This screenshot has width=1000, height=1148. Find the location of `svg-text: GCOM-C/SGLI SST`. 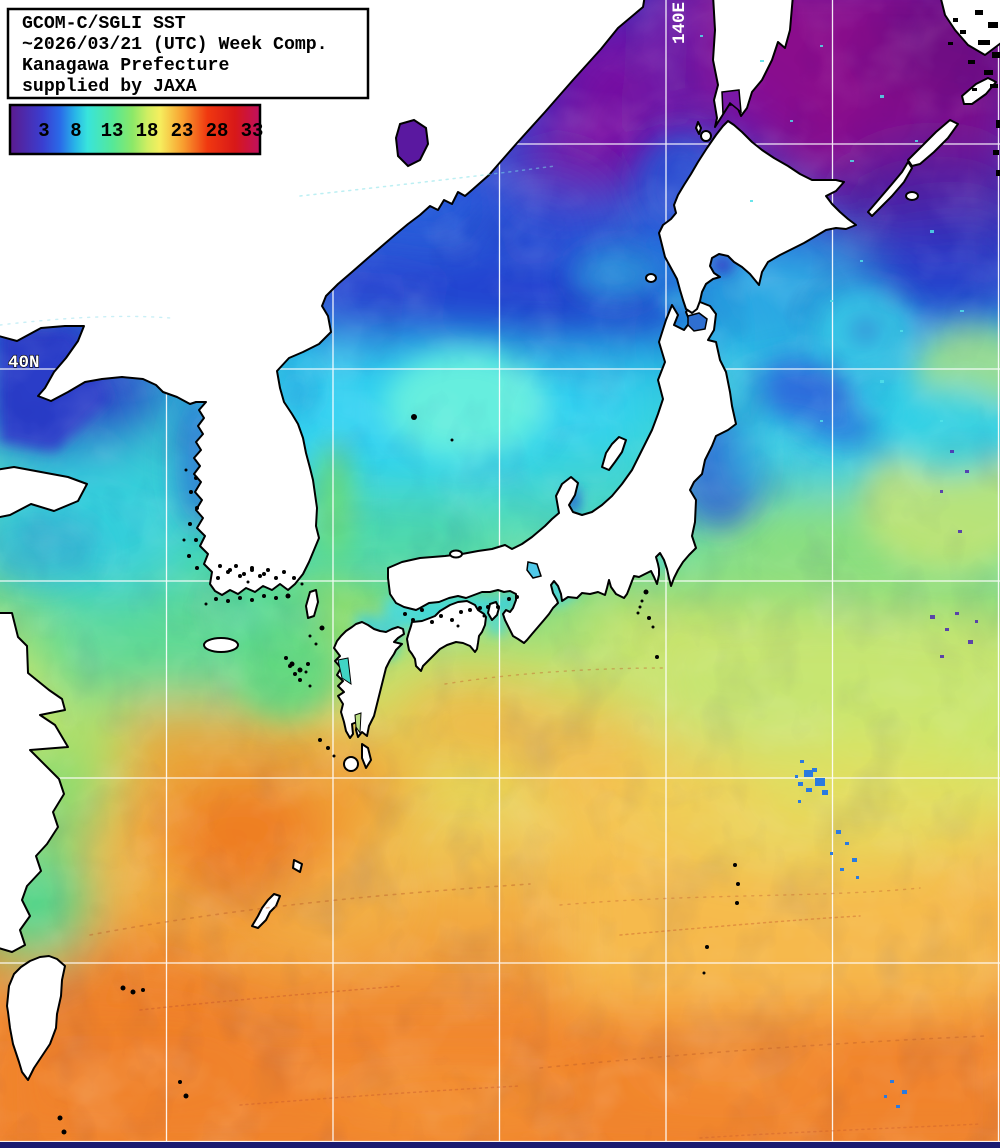

svg-text: GCOM-C/SGLI SST is located at coordinates (104, 24).